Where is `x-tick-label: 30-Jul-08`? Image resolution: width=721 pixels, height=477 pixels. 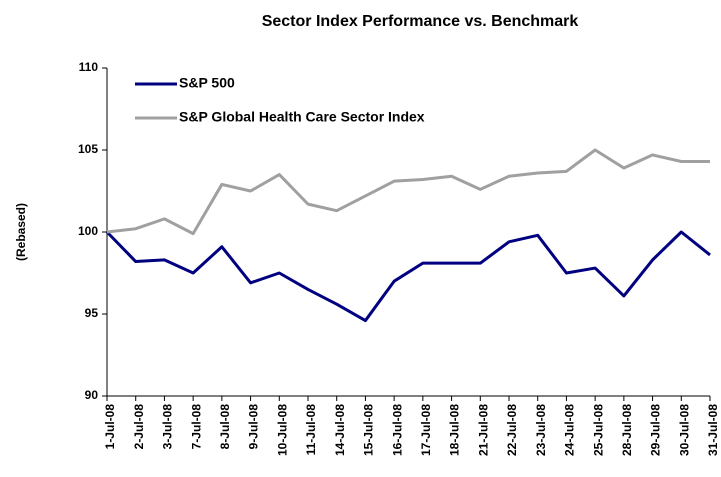 x-tick-label: 30-Jul-08 is located at coordinates (684, 430).